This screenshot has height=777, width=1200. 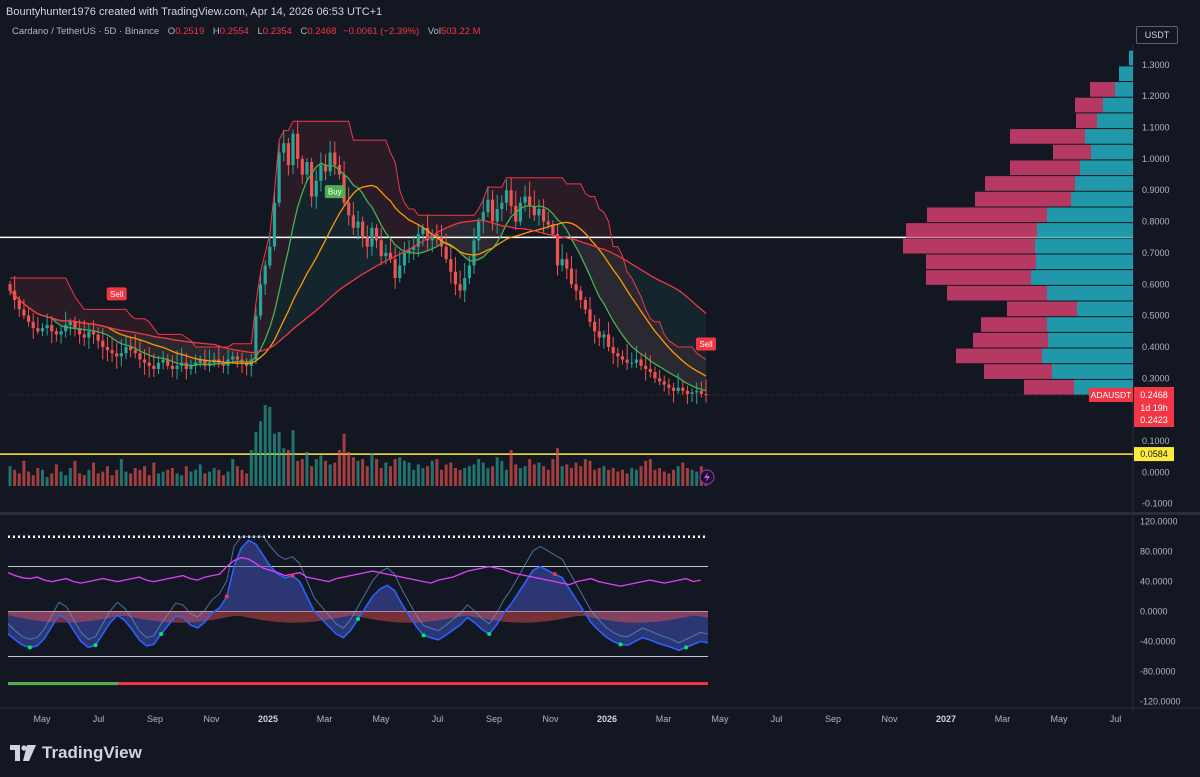 I want to click on oscillator-signal-dot, so click(x=620, y=644).